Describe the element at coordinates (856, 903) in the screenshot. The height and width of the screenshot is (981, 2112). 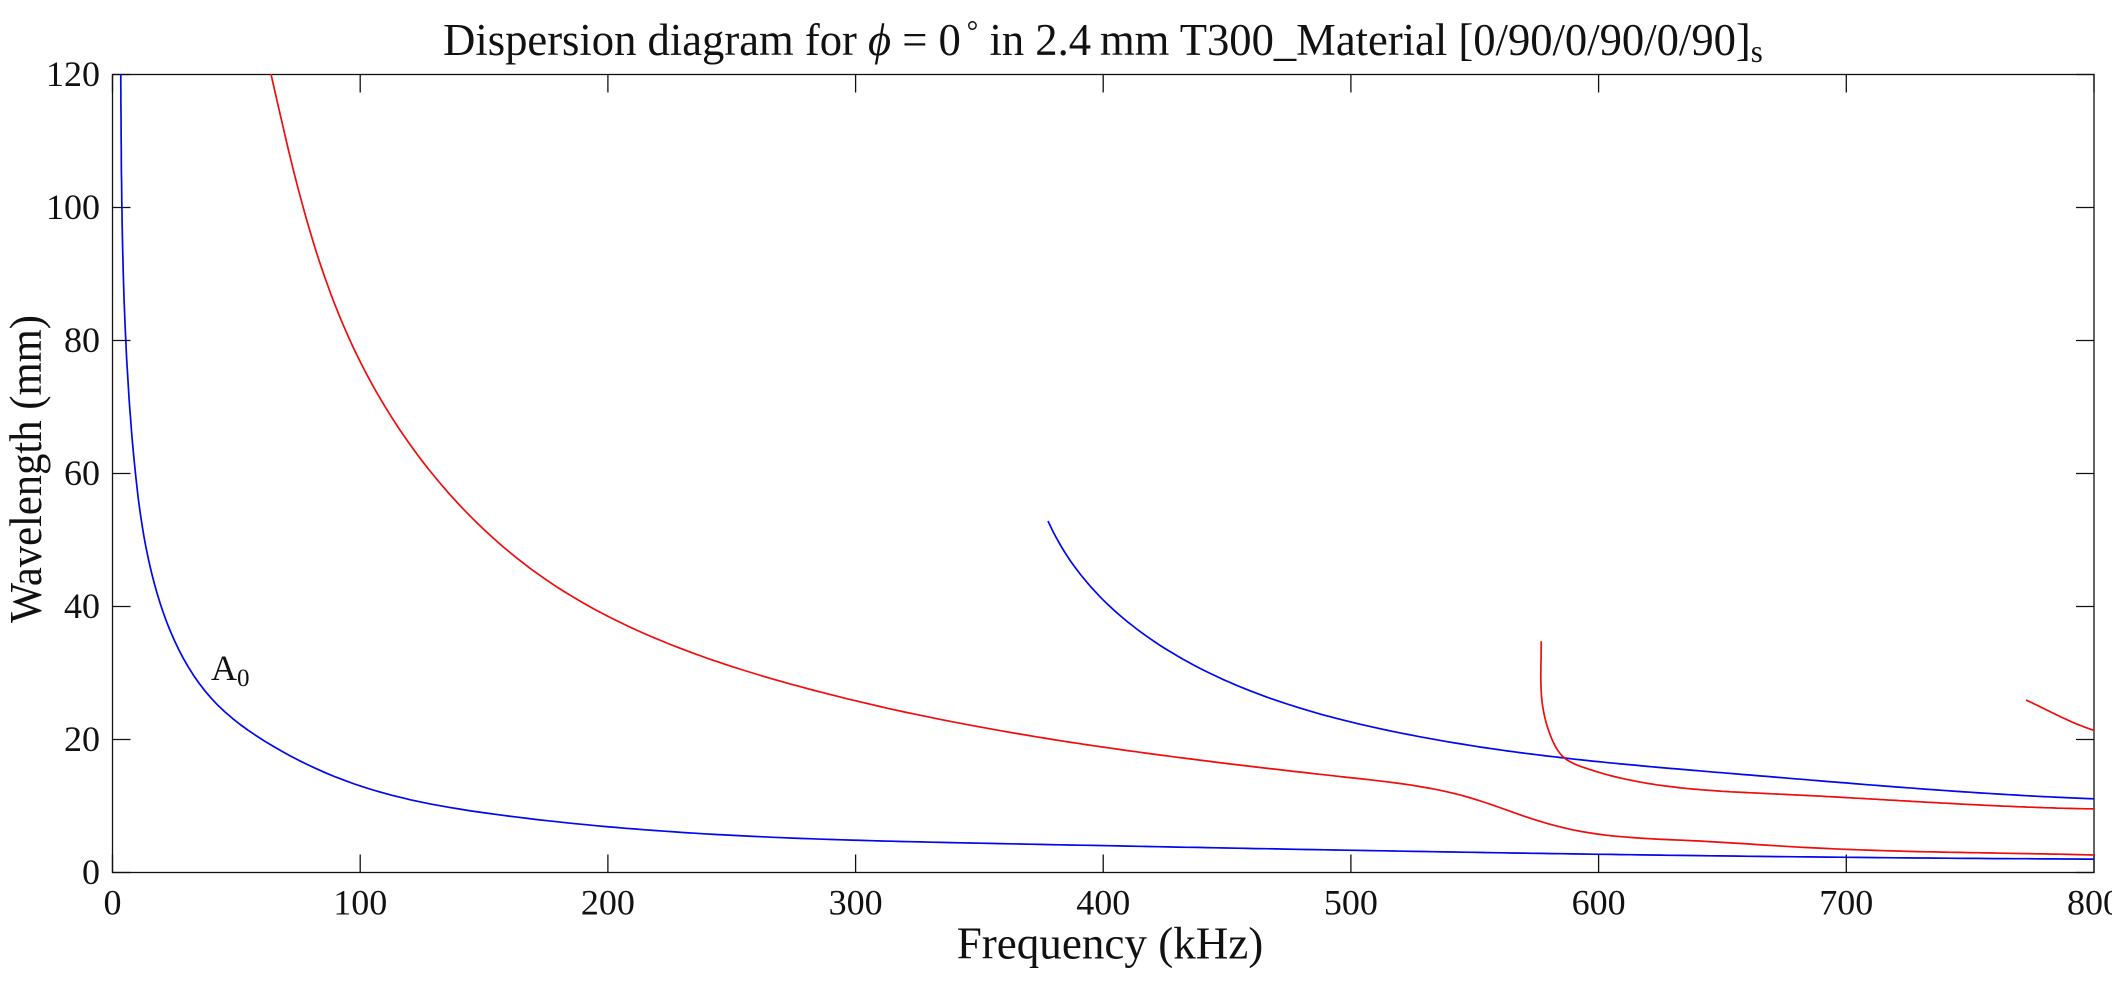
I see `svg-text: 300` at that location.